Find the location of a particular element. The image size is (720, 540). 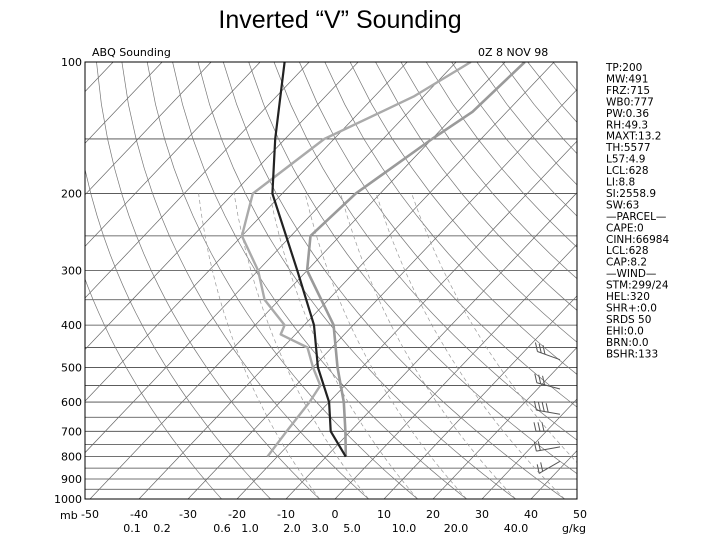

sounding-index-item: —PARCEL— is located at coordinates (636, 217).